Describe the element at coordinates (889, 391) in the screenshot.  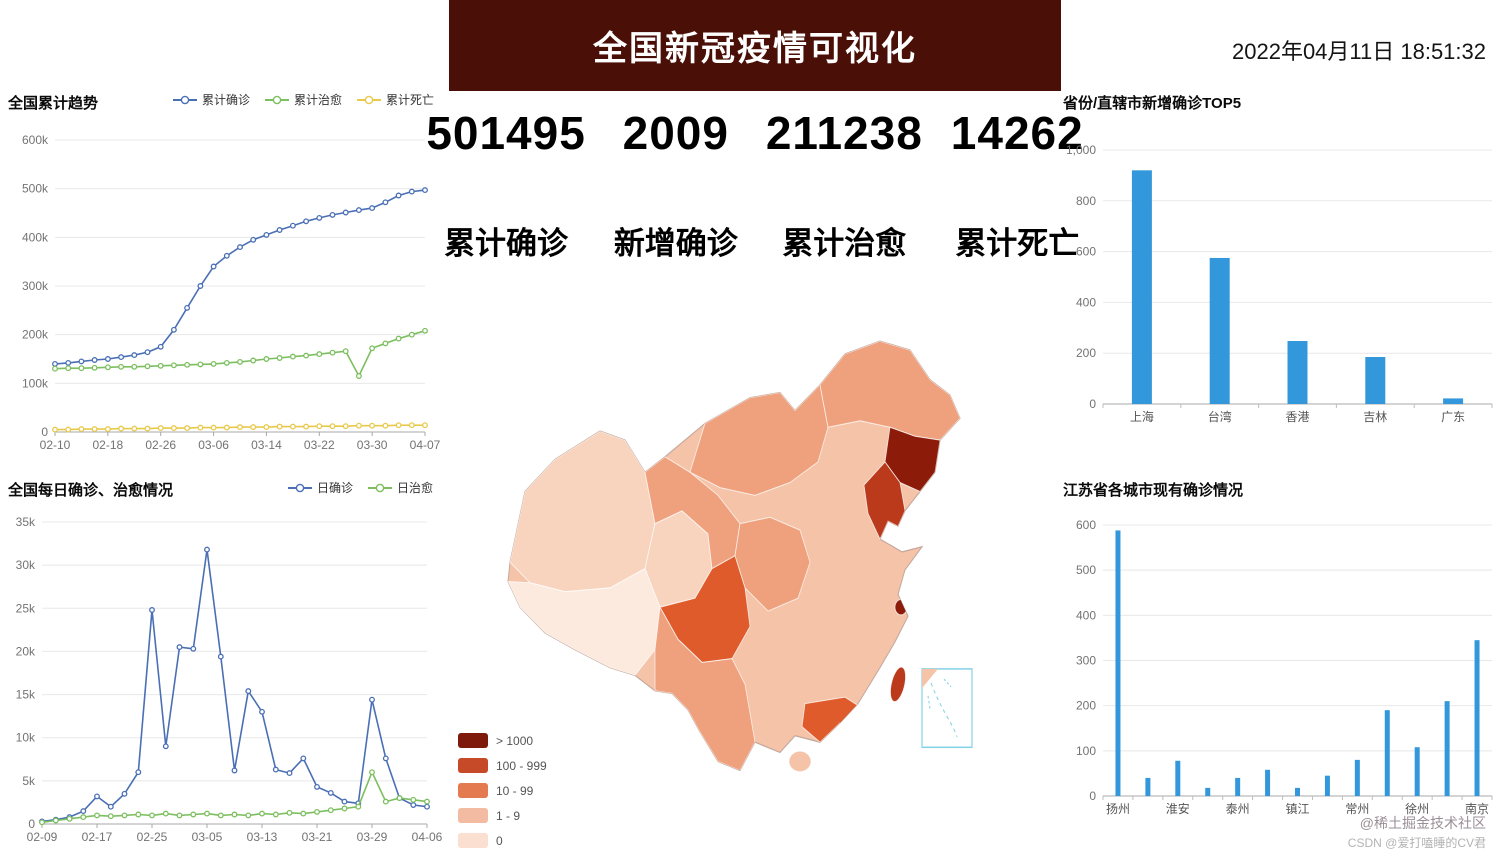
I see `map-region-heilongjiang` at that location.